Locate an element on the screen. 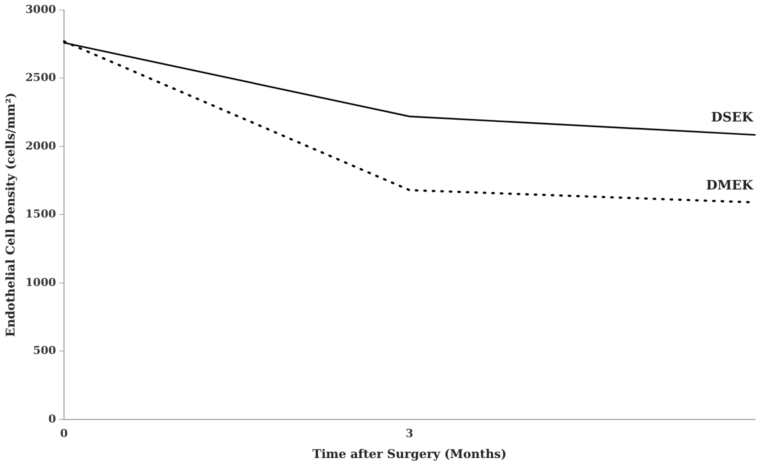 The image size is (758, 466). y-tick-label: 1500 is located at coordinates (40, 214).